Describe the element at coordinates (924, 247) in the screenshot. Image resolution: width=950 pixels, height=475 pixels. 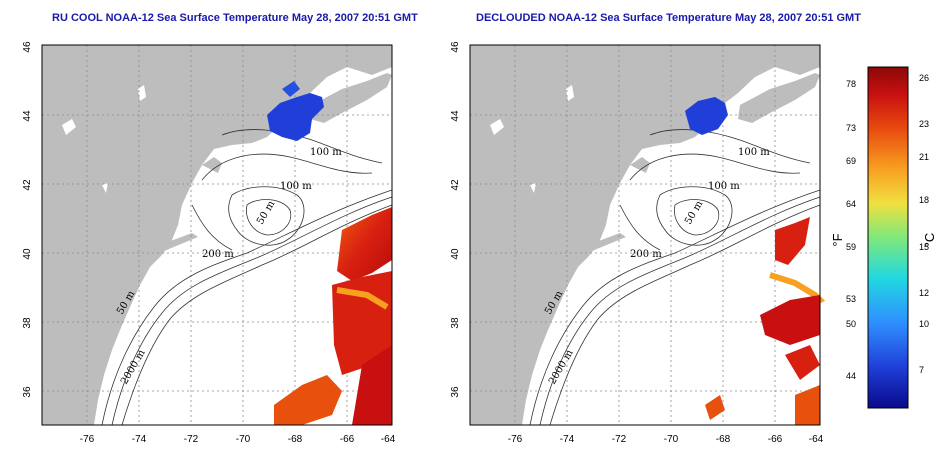
I see `c-tick-label: 15` at that location.